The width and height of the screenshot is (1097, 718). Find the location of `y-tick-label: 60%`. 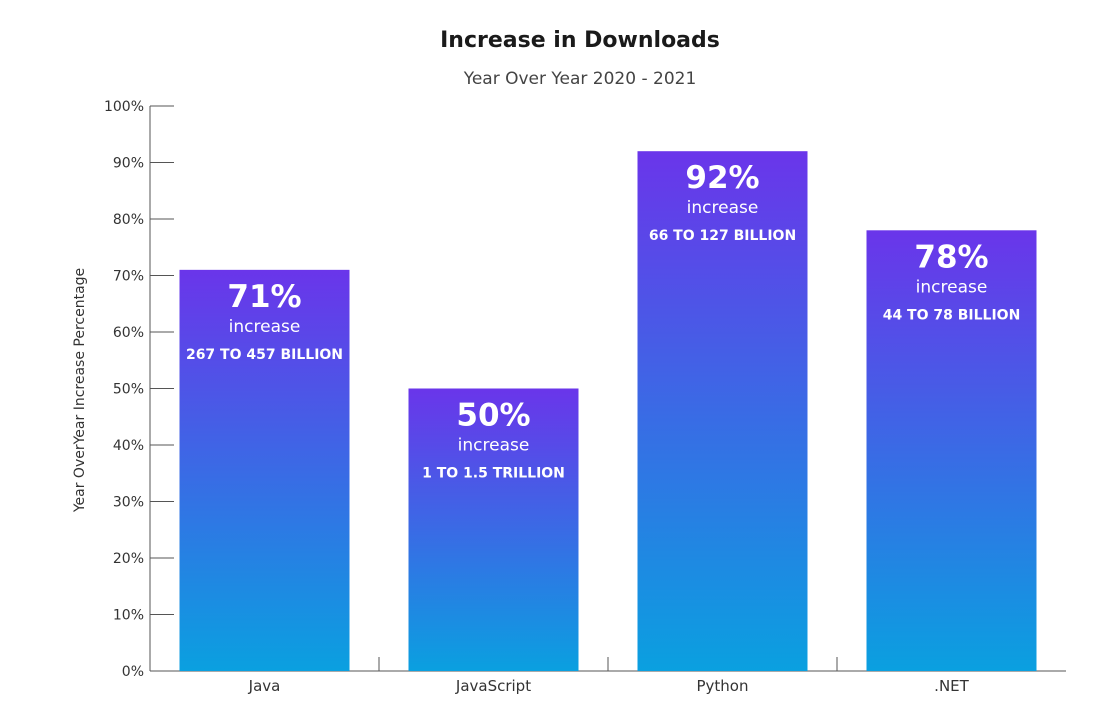

y-tick-label: 60% is located at coordinates (128, 333).